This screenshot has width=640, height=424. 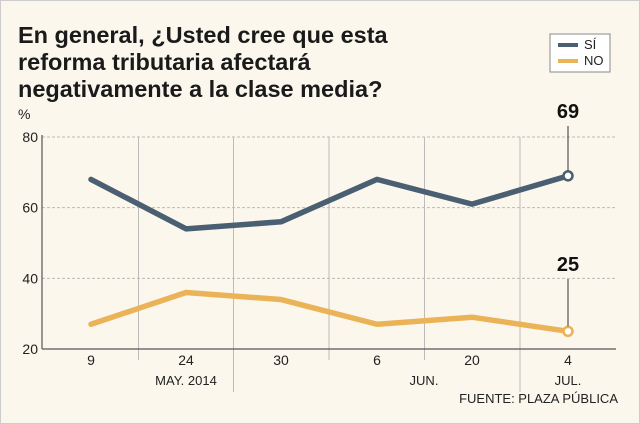 What do you see at coordinates (281, 360) in the screenshot?
I see `x-tick-label: 30` at bounding box center [281, 360].